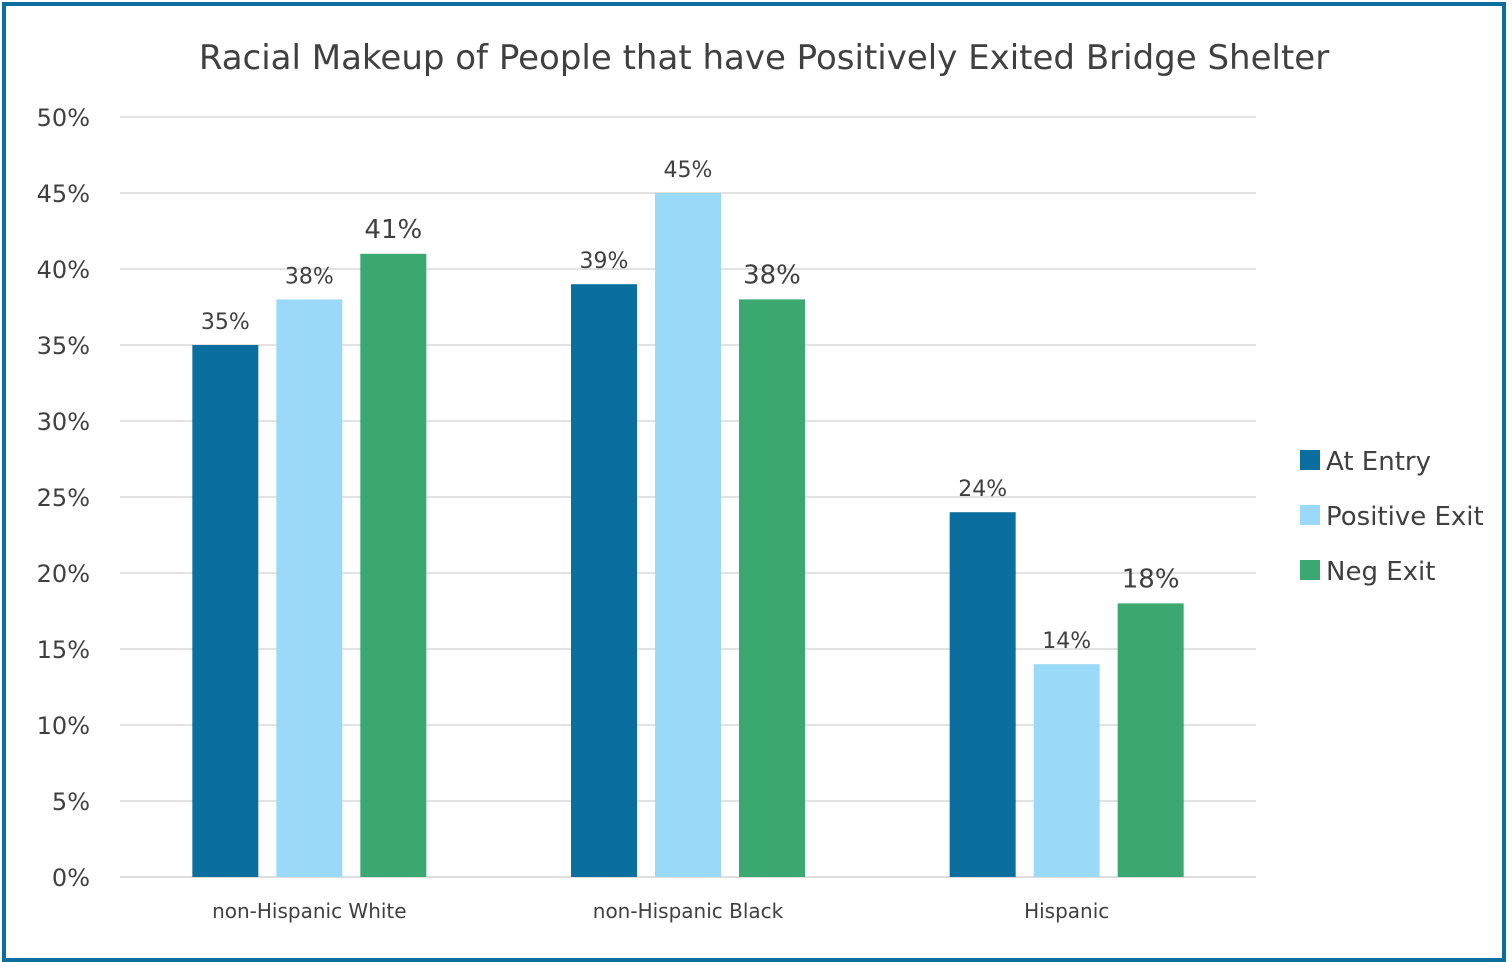  What do you see at coordinates (71, 878) in the screenshot?
I see `y-tick-label: 0%` at bounding box center [71, 878].